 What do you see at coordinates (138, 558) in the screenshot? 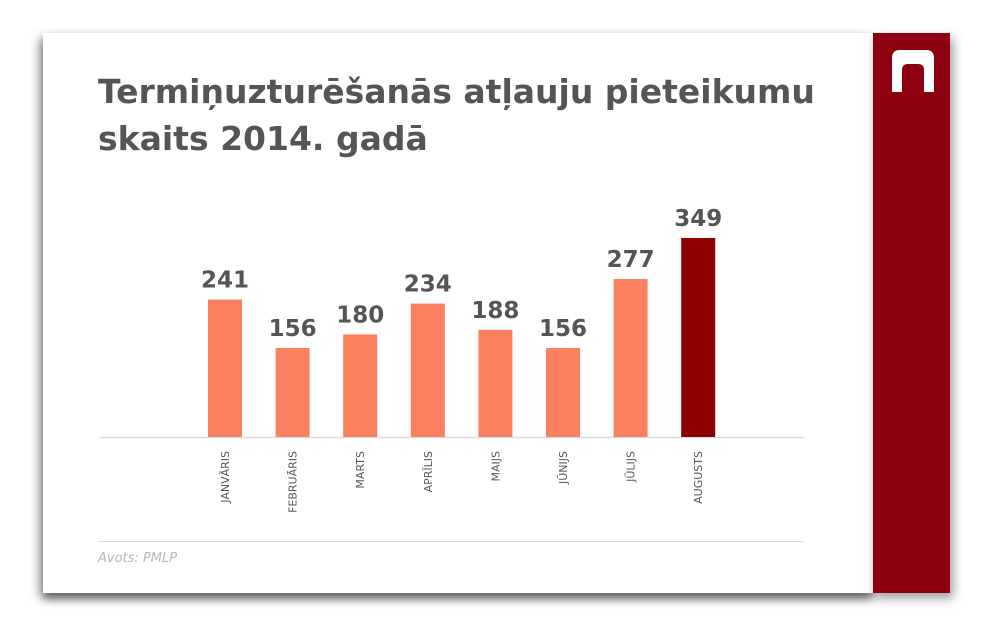
I see `source-note: Avots: PMLP` at bounding box center [138, 558].